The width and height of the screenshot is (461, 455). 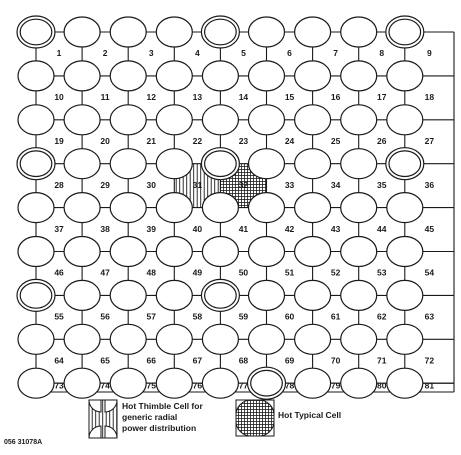 What do you see at coordinates (198, 141) in the screenshot?
I see `subchannel-number: 22` at bounding box center [198, 141].